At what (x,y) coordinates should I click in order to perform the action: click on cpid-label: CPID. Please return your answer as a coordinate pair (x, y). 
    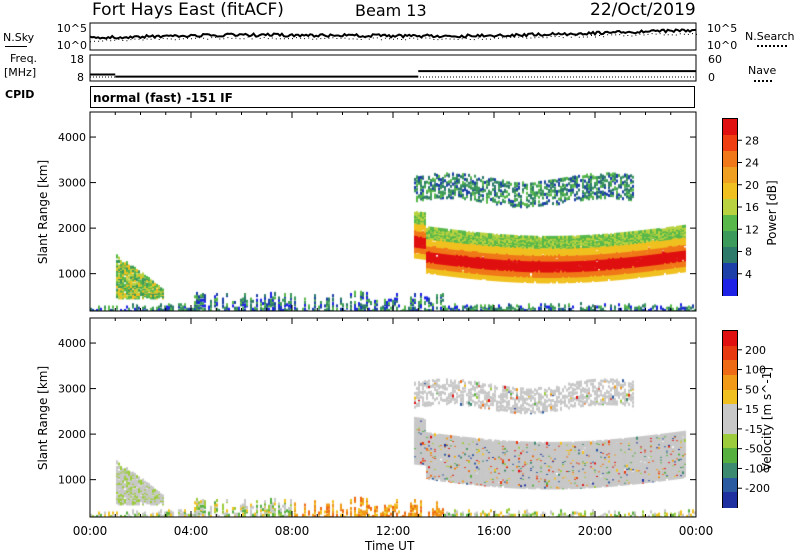
    Looking at the image, I should click on (20, 94).